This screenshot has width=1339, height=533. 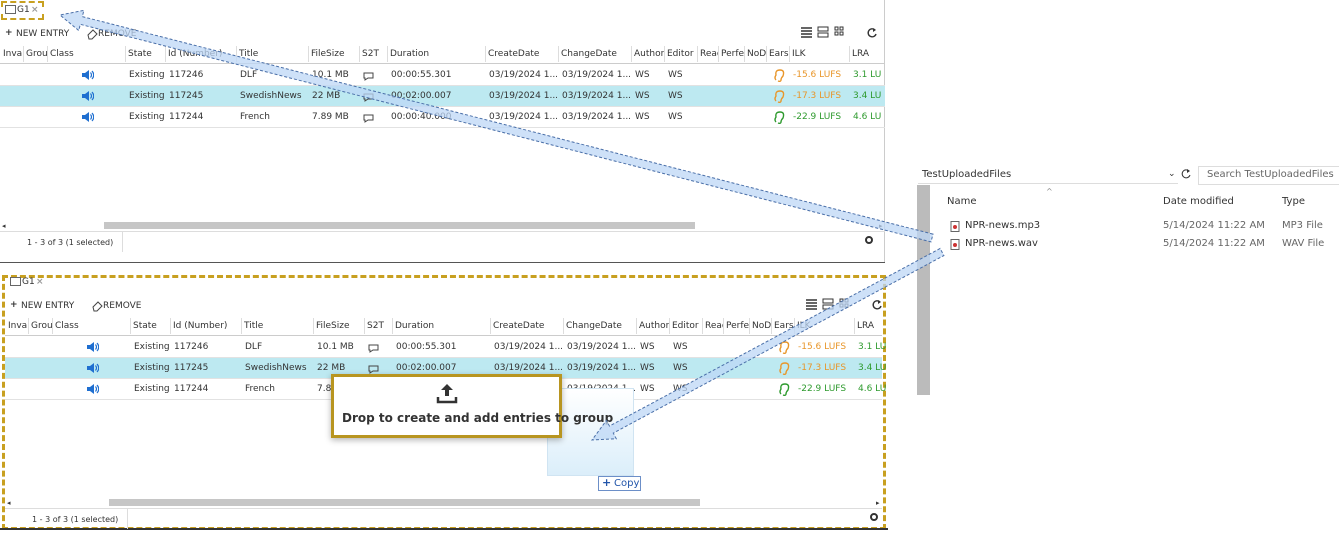 What do you see at coordinates (442, 231) in the screenshot?
I see `footer-border` at bounding box center [442, 231].